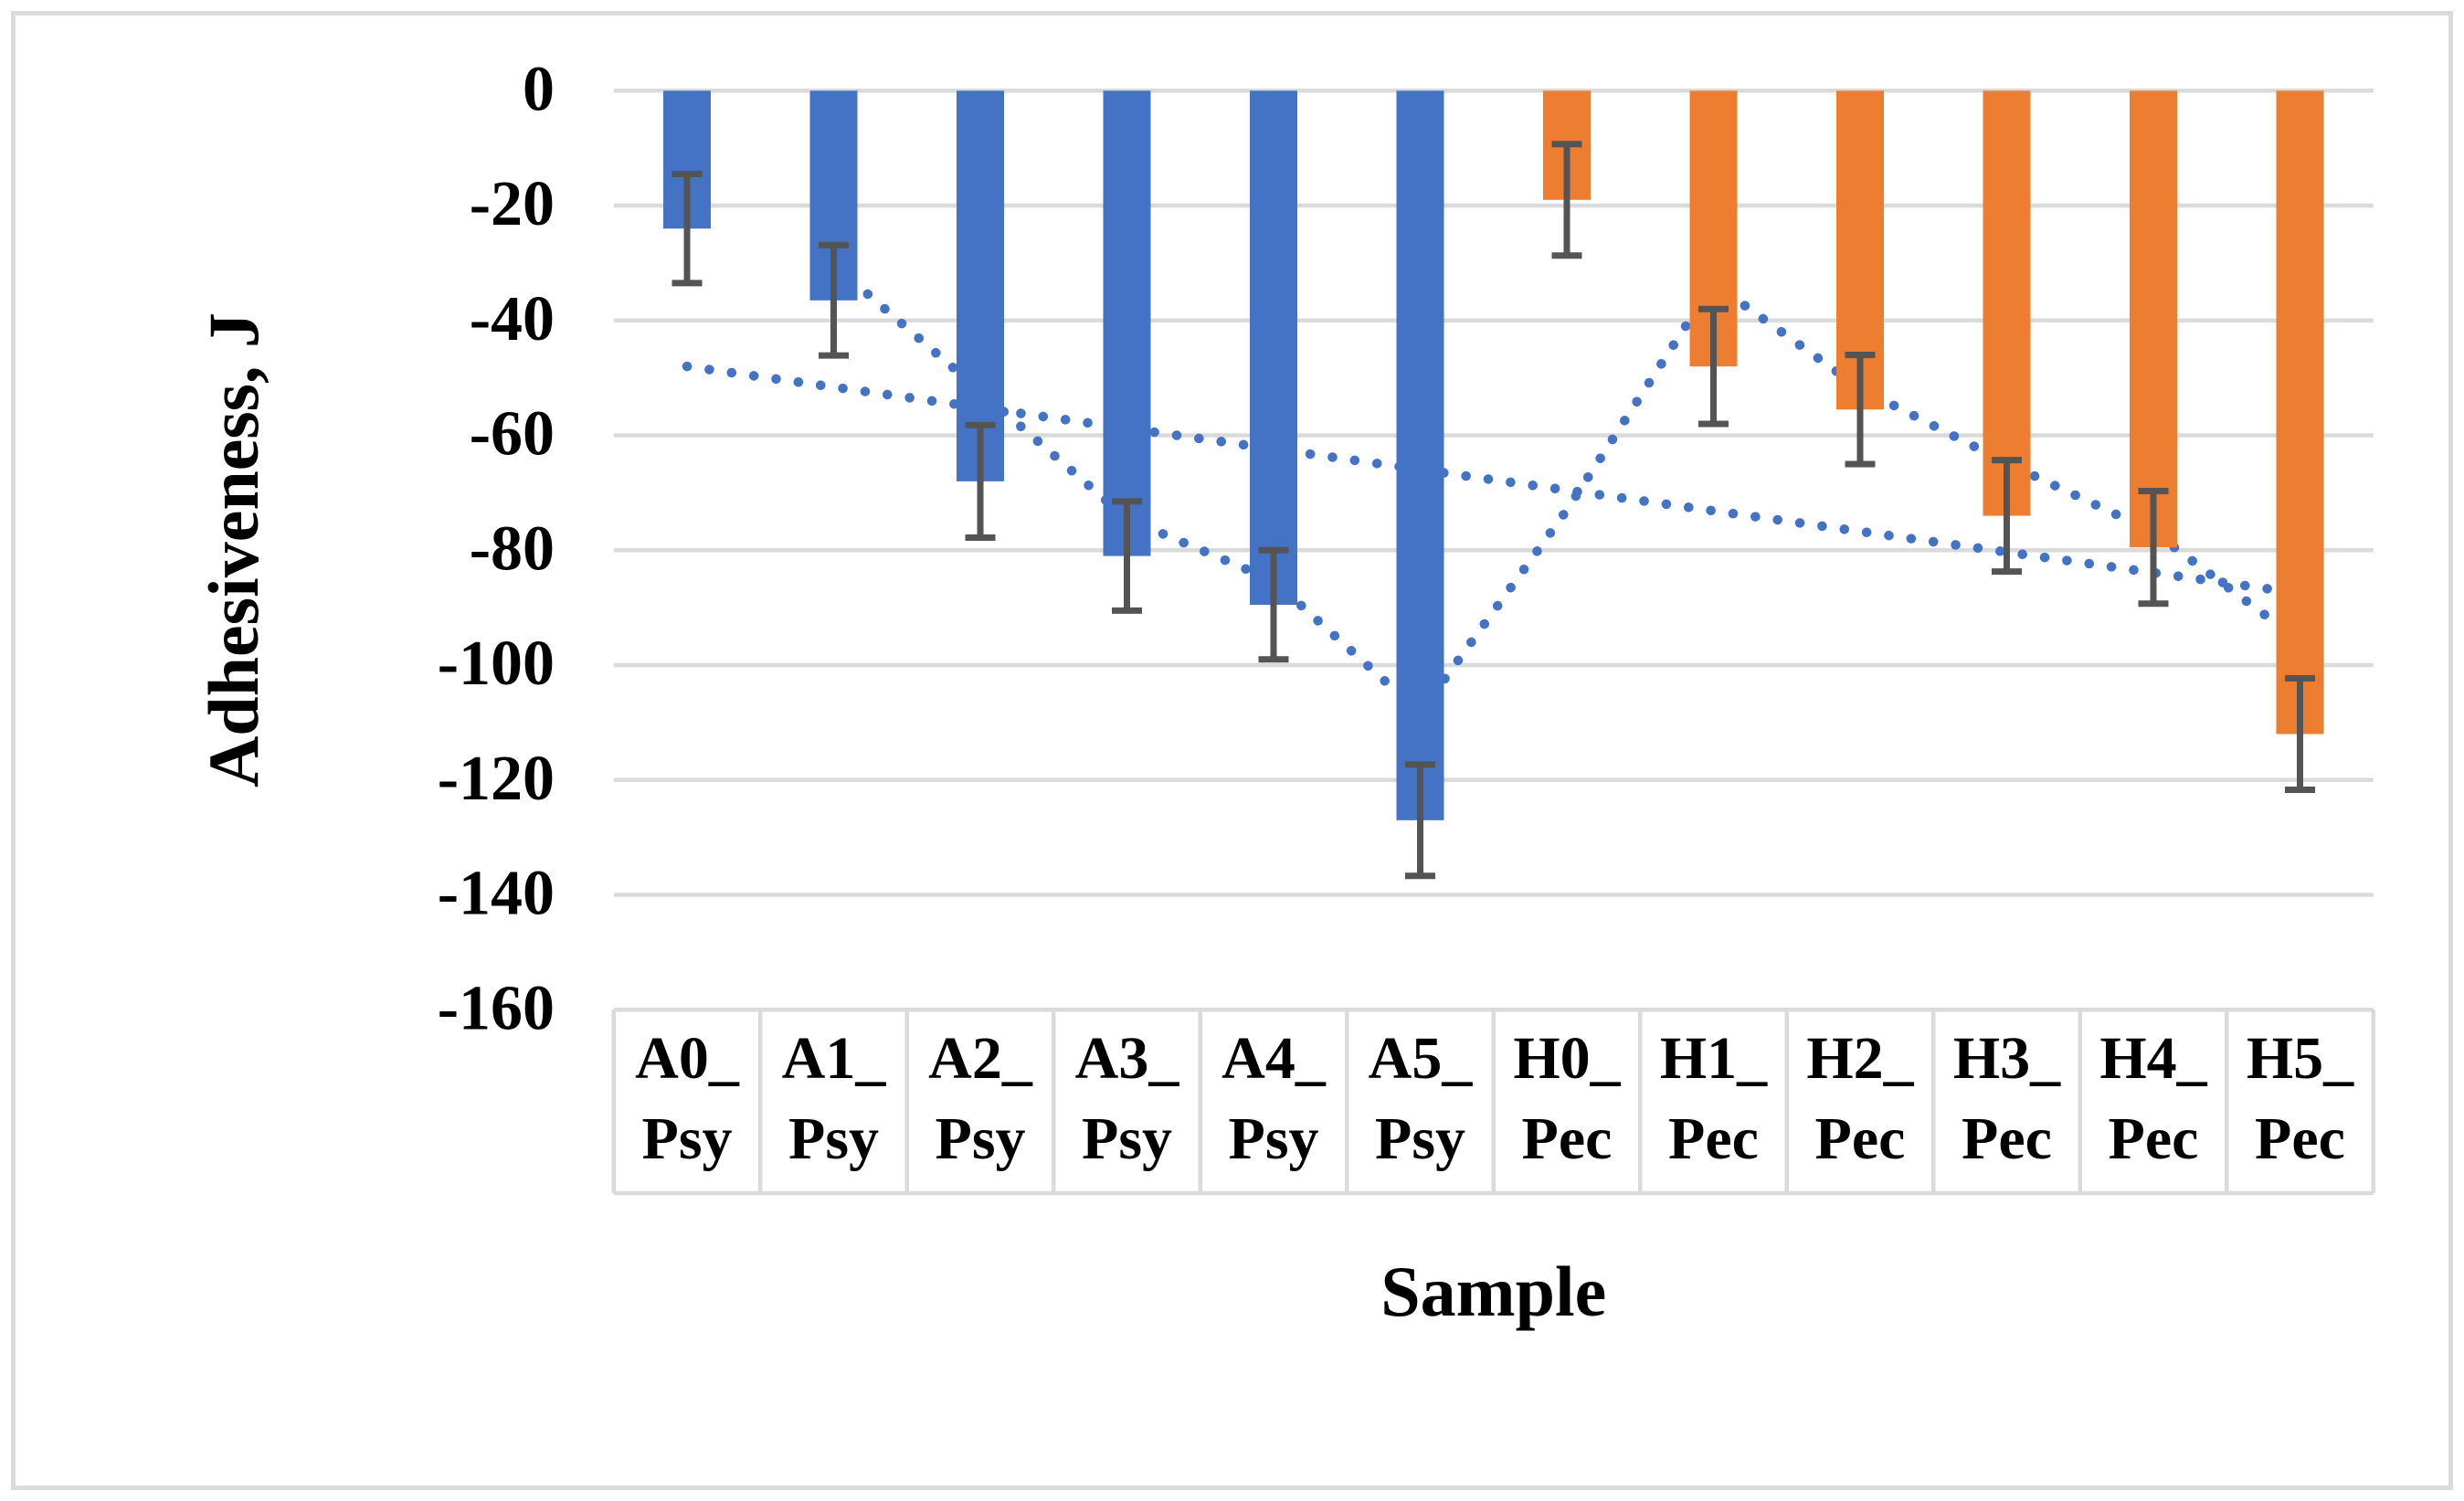 Image resolution: width=2464 pixels, height=1501 pixels. I want to click on y-tick-label: -140, so click(496, 894).